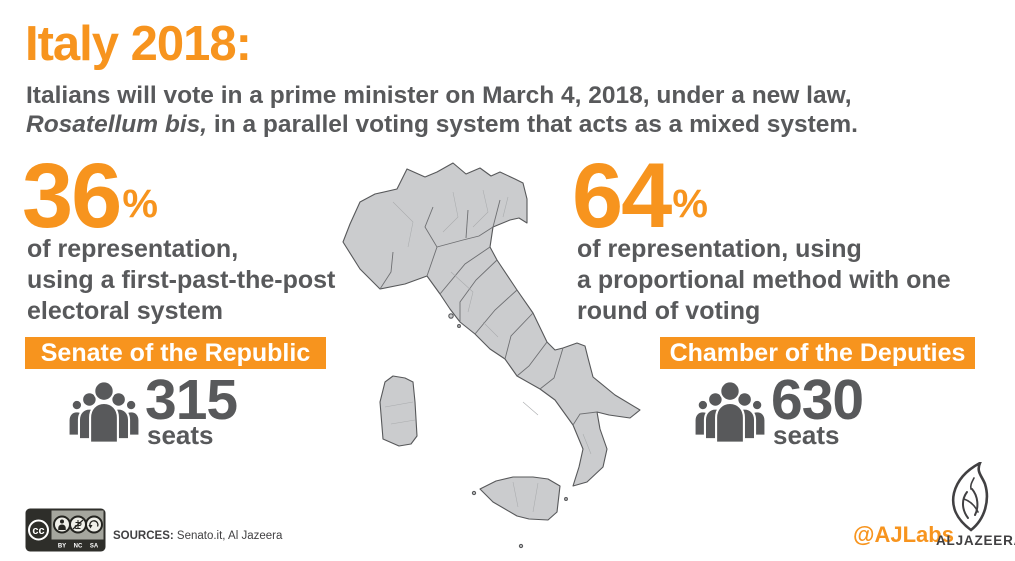 This screenshot has height=561, width=1015. I want to click on cc-nc-label: NC, so click(78, 547).